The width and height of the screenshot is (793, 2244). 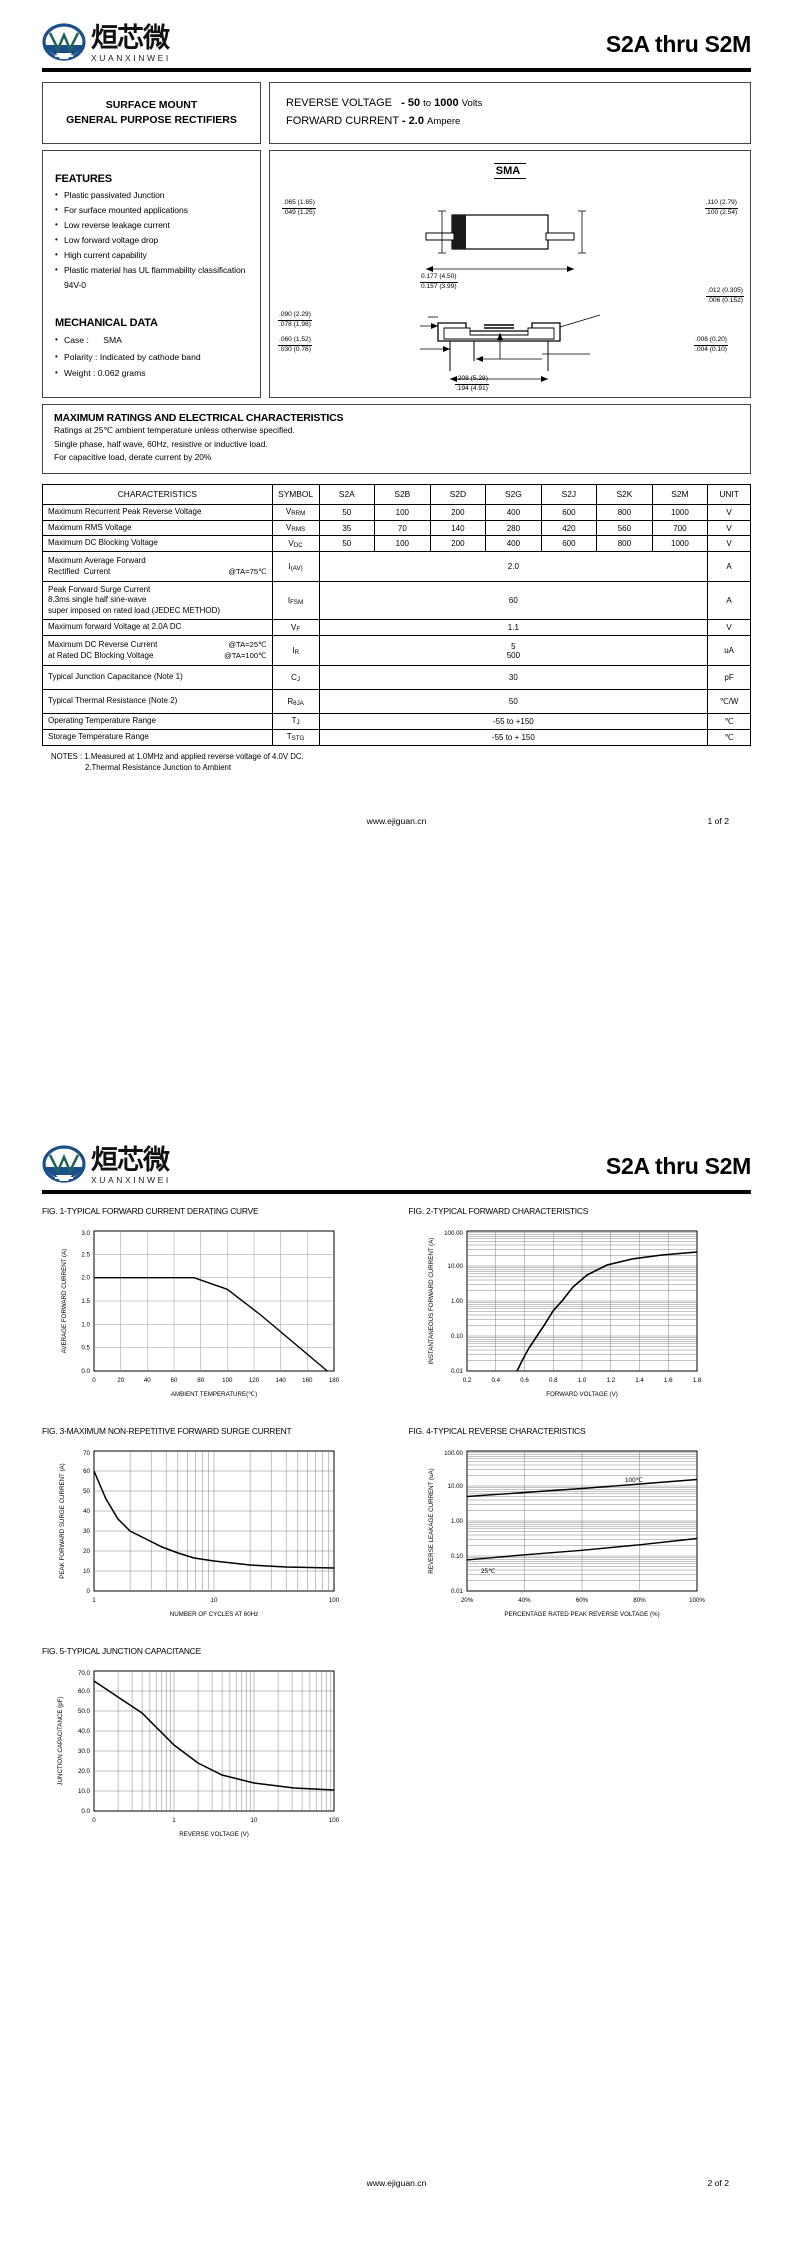 What do you see at coordinates (147, 1380) in the screenshot?
I see `svg-text: 40` at bounding box center [147, 1380].